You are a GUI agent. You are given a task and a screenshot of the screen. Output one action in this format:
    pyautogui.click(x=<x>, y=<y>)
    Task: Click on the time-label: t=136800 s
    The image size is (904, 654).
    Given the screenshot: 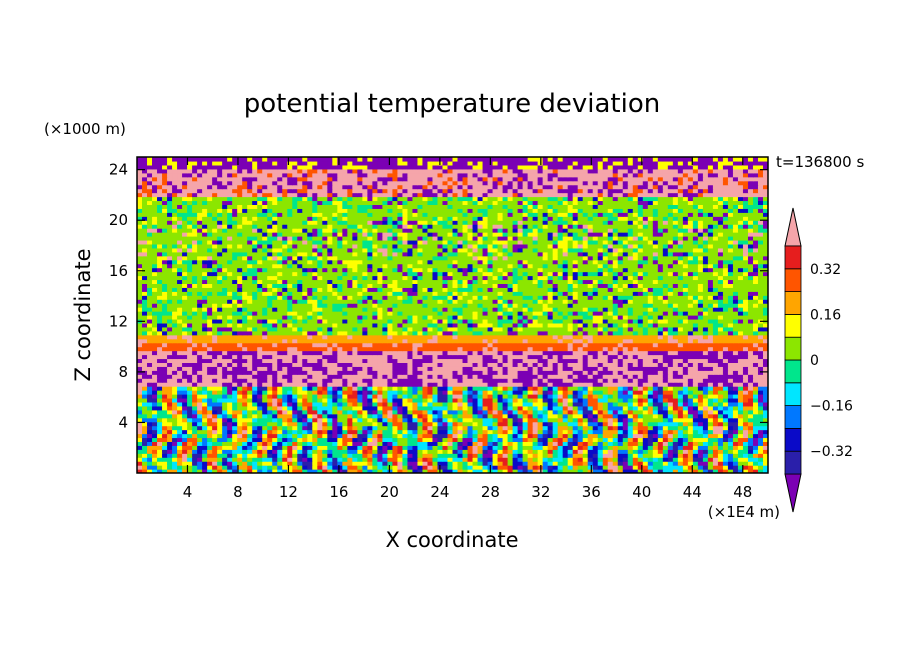 What is the action you would take?
    pyautogui.click(x=820, y=162)
    